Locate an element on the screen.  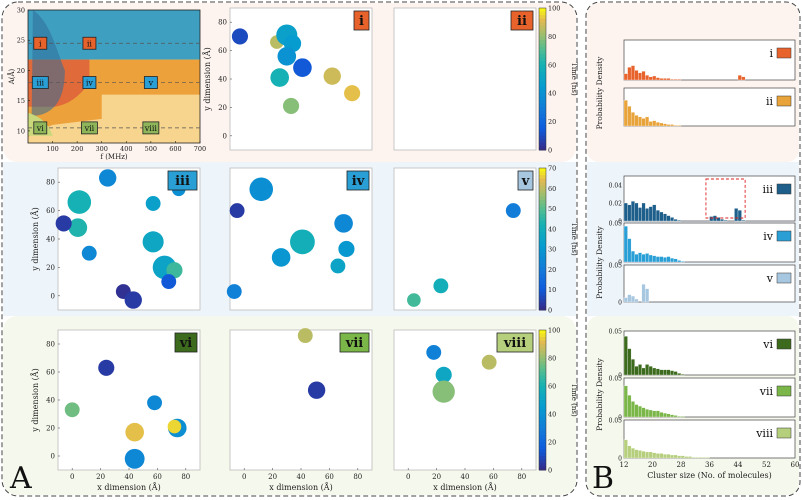
scatter-ytick-label: 0 is located at coordinates (225, 136).